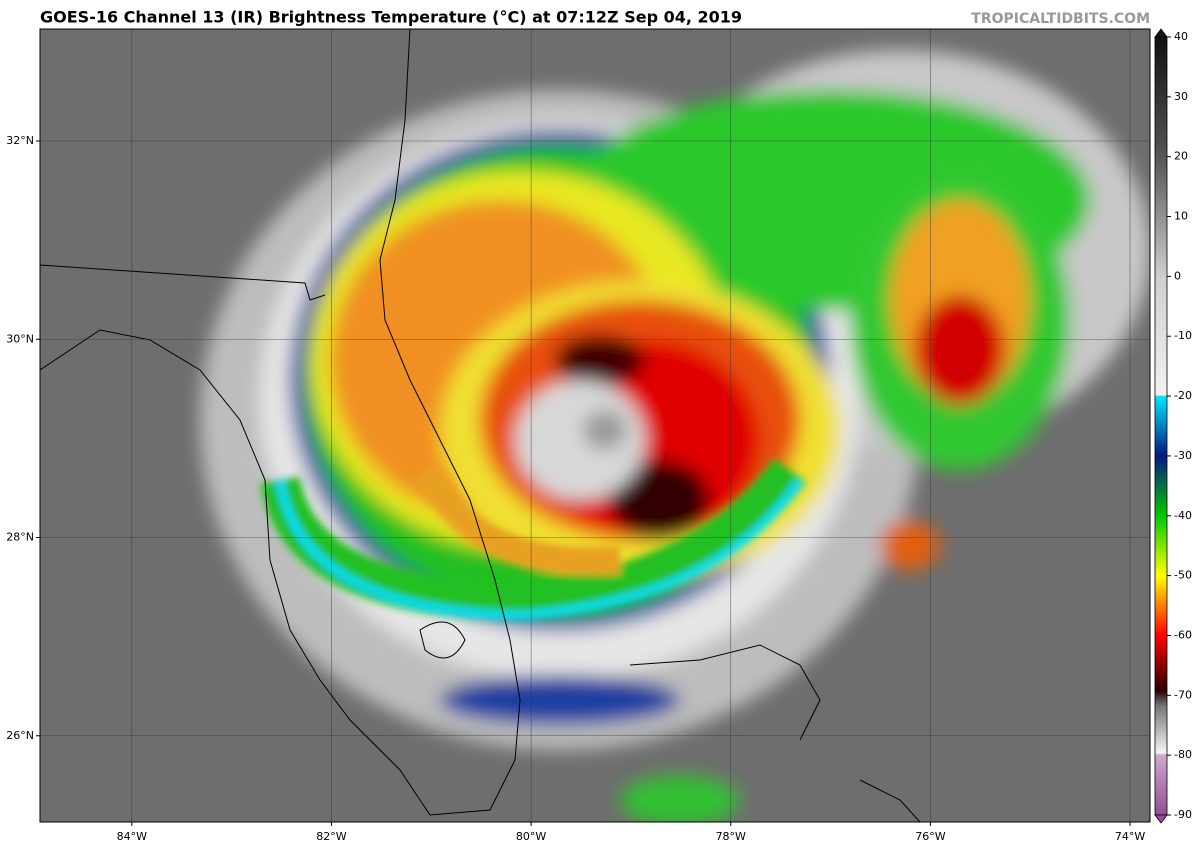 The image size is (1200, 845). Describe the element at coordinates (1183, 754) in the screenshot. I see `colorbar-tick-label: -80` at that location.